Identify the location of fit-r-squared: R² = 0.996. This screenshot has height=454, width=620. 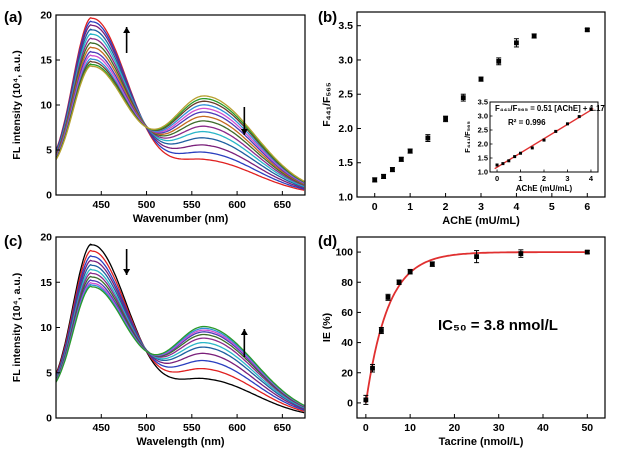
(527, 122).